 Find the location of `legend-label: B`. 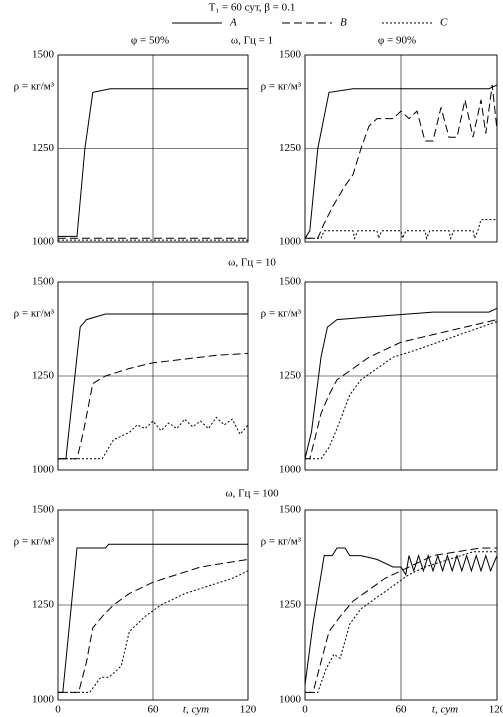

legend-label: B is located at coordinates (343, 23).